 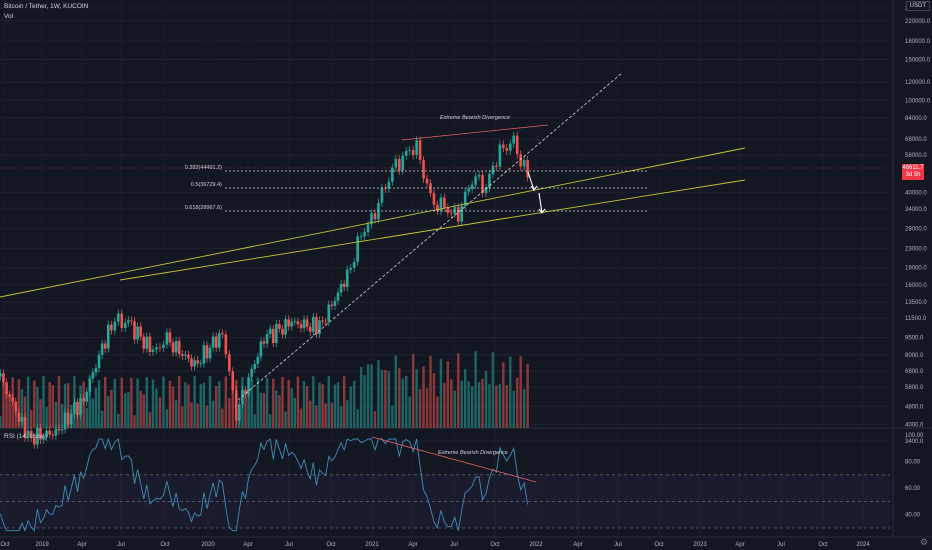 I want to click on price-tick-label: 58000.0, so click(x=916, y=156).